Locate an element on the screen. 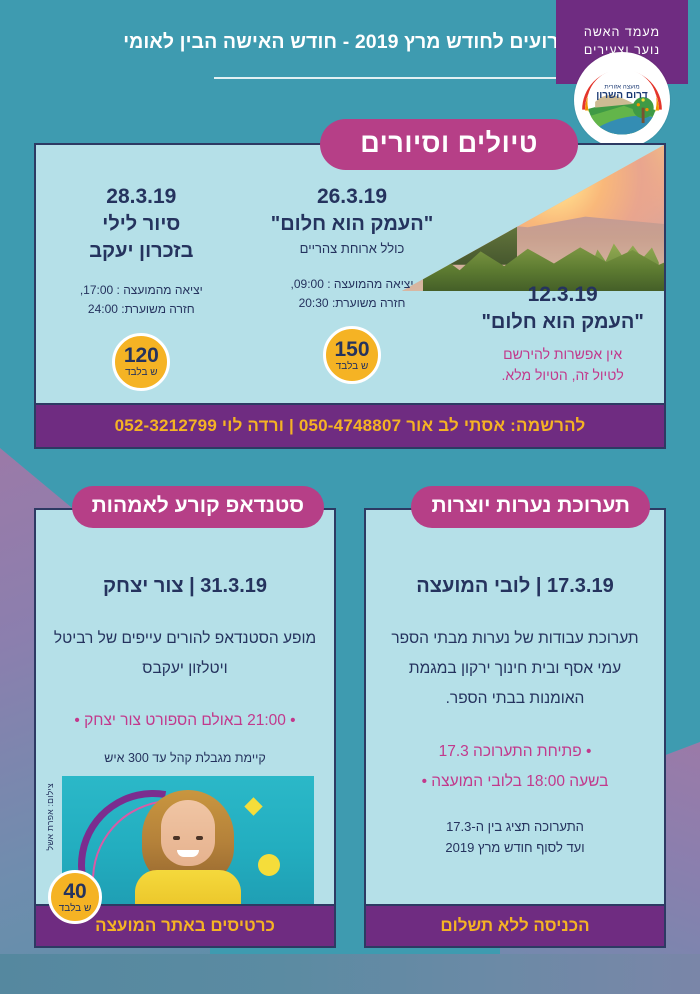 This screenshot has height=994, width=700. standup-footer-bar: כרטיסים באתר המועצה is located at coordinates (185, 925).